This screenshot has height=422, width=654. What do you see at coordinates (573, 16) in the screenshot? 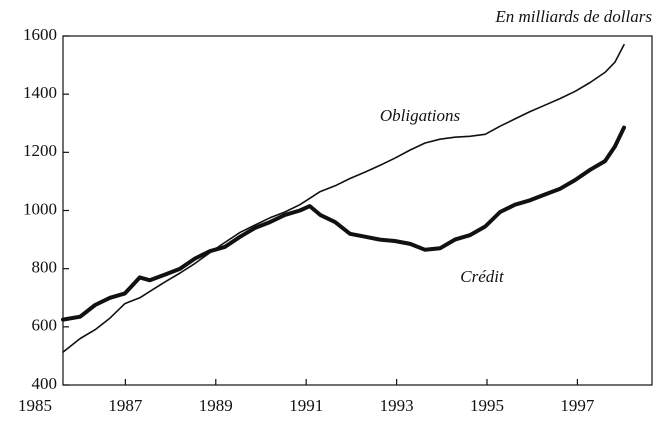
I see `unit-label: En milliards de dollars` at bounding box center [573, 16].